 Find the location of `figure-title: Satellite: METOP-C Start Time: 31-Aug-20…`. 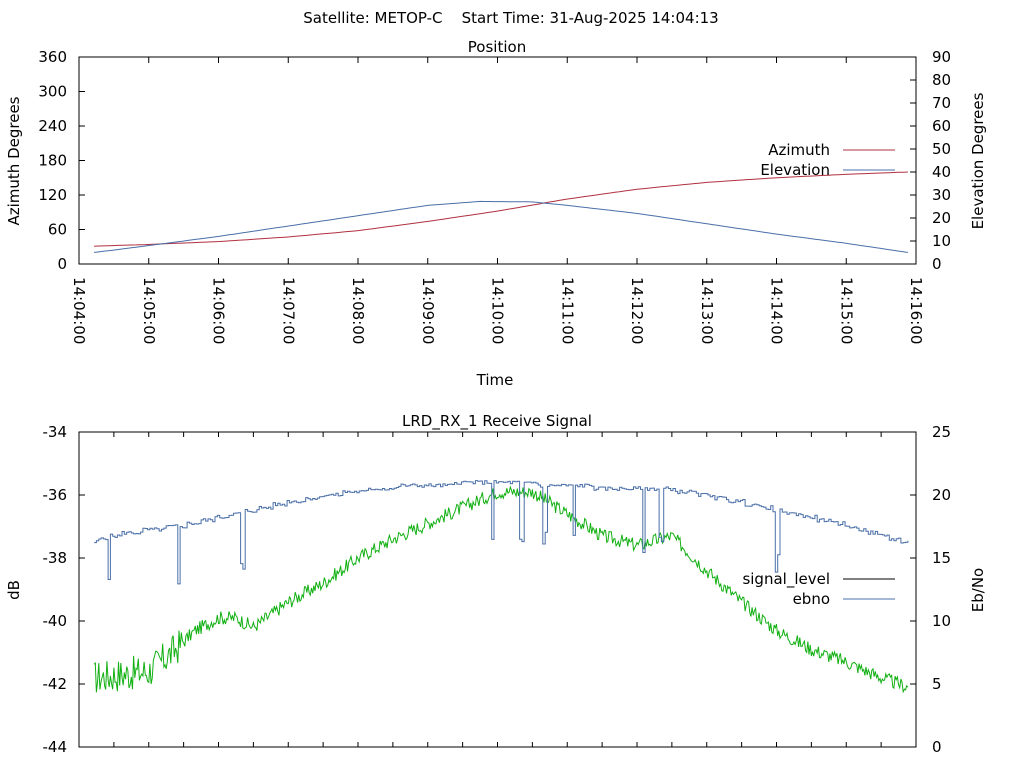

figure-title: Satellite: METOP-C Start Time: 31-Aug-20… is located at coordinates (510, 18).